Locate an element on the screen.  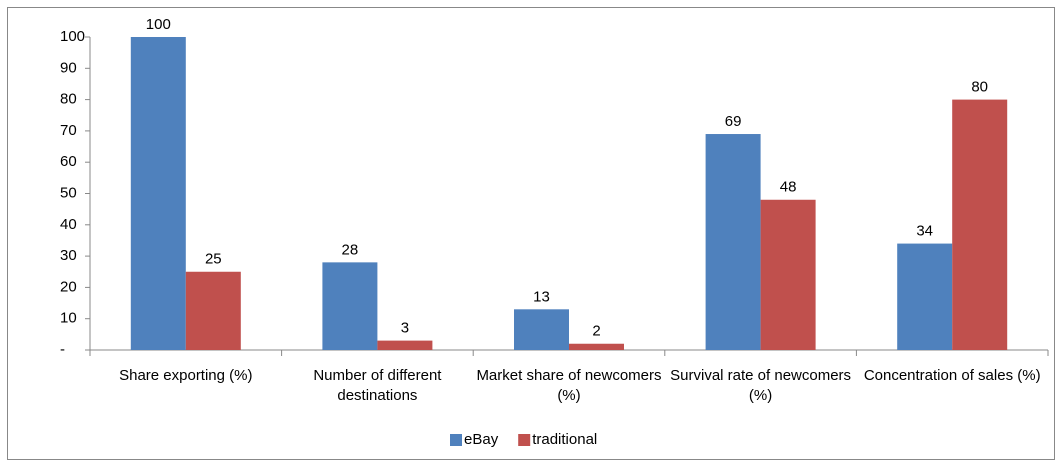
data-label: 69 is located at coordinates (733, 121).